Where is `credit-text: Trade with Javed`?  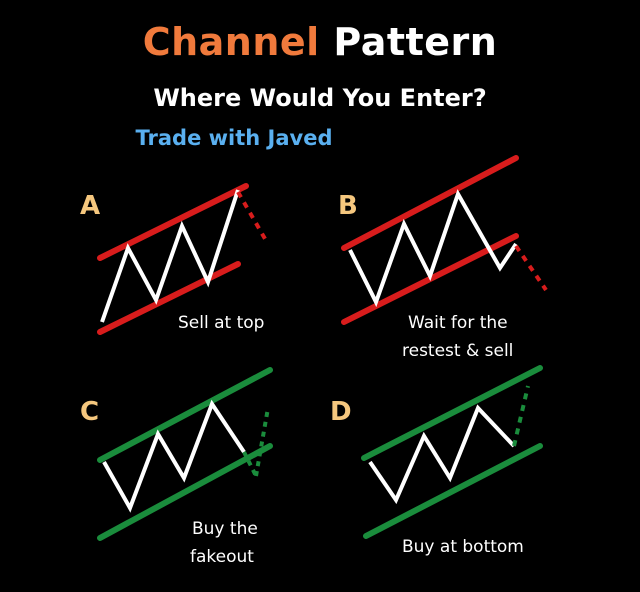
credit-text: Trade with Javed is located at coordinates (234, 138).